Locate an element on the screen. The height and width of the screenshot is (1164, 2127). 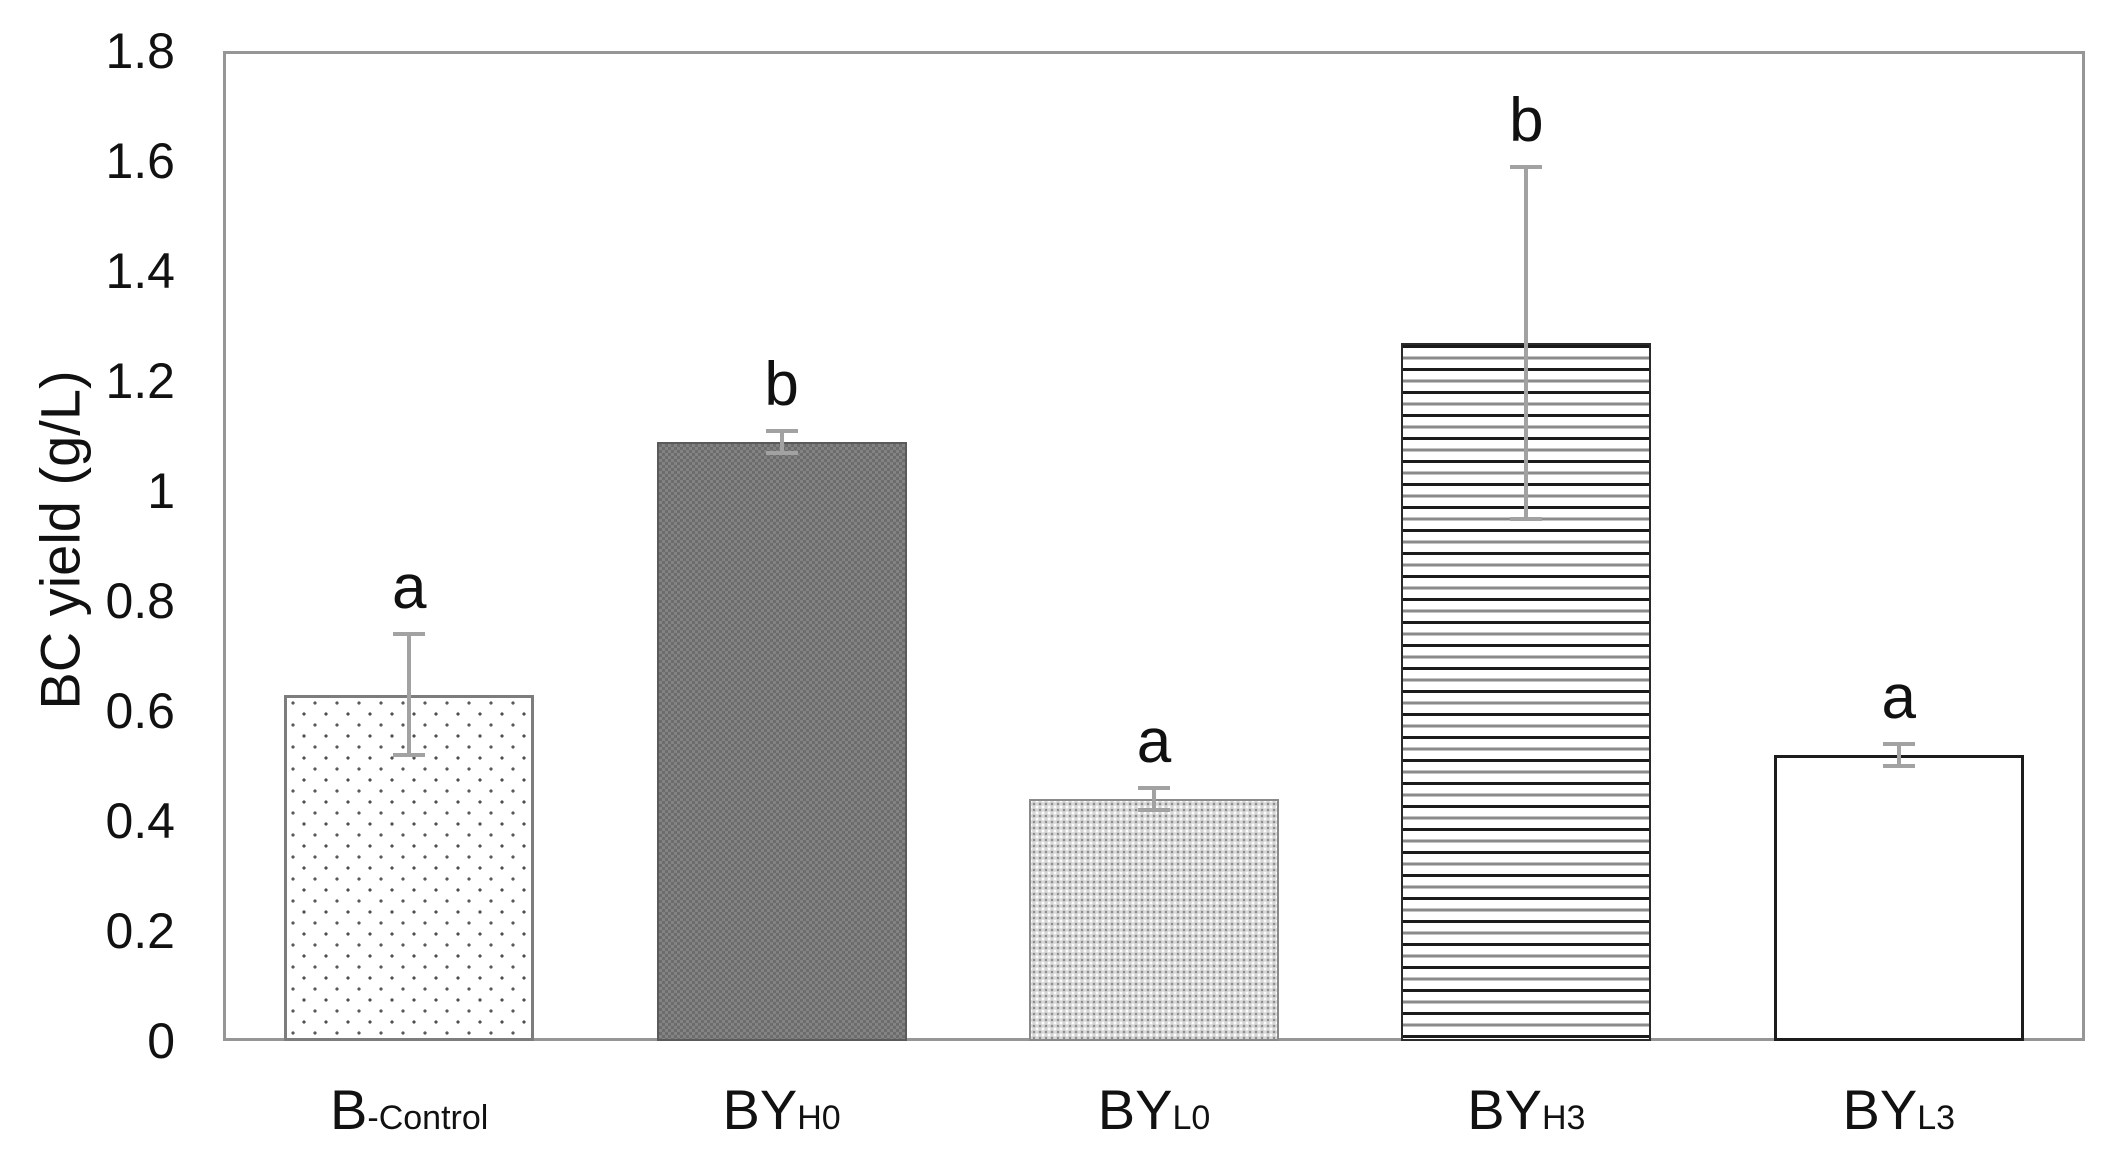
y-tick-label-1.4: 1.4 is located at coordinates (140, 271).